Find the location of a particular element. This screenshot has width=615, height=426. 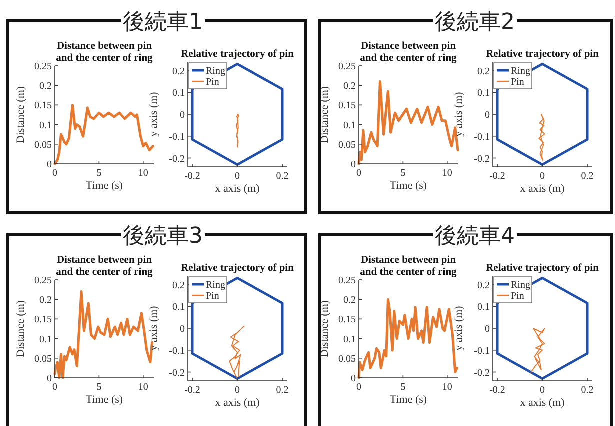

chart-subtitle: 後続車4 is located at coordinates (475, 236).